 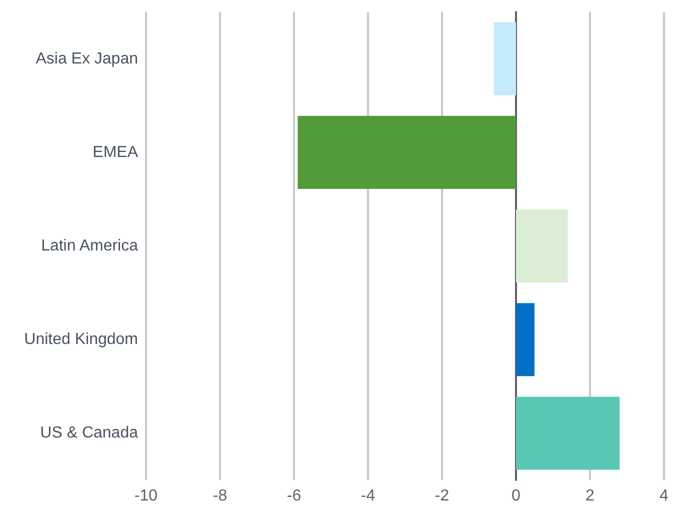 I want to click on y-tick-label: EMEA, so click(x=115, y=152).